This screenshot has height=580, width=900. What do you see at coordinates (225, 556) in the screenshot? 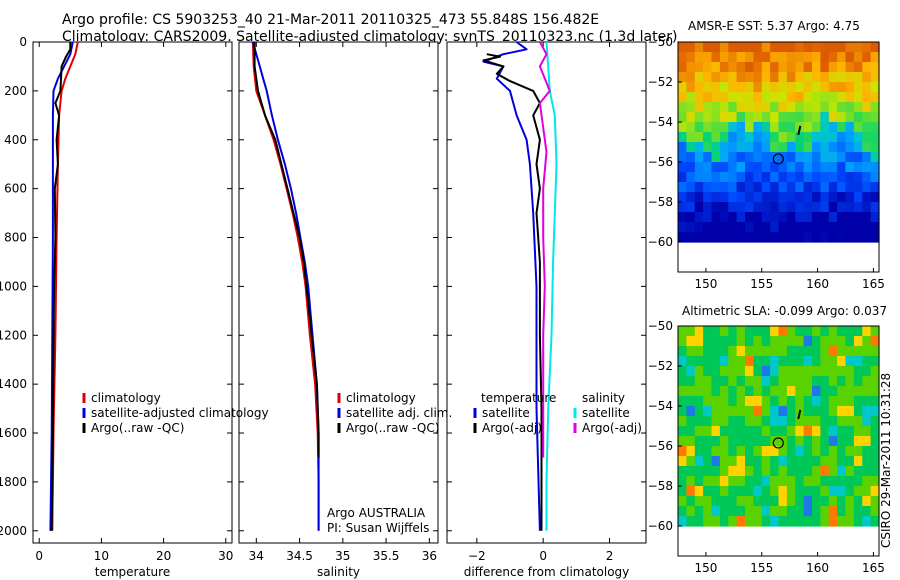
I see `x-tick-label: 30` at bounding box center [225, 556].